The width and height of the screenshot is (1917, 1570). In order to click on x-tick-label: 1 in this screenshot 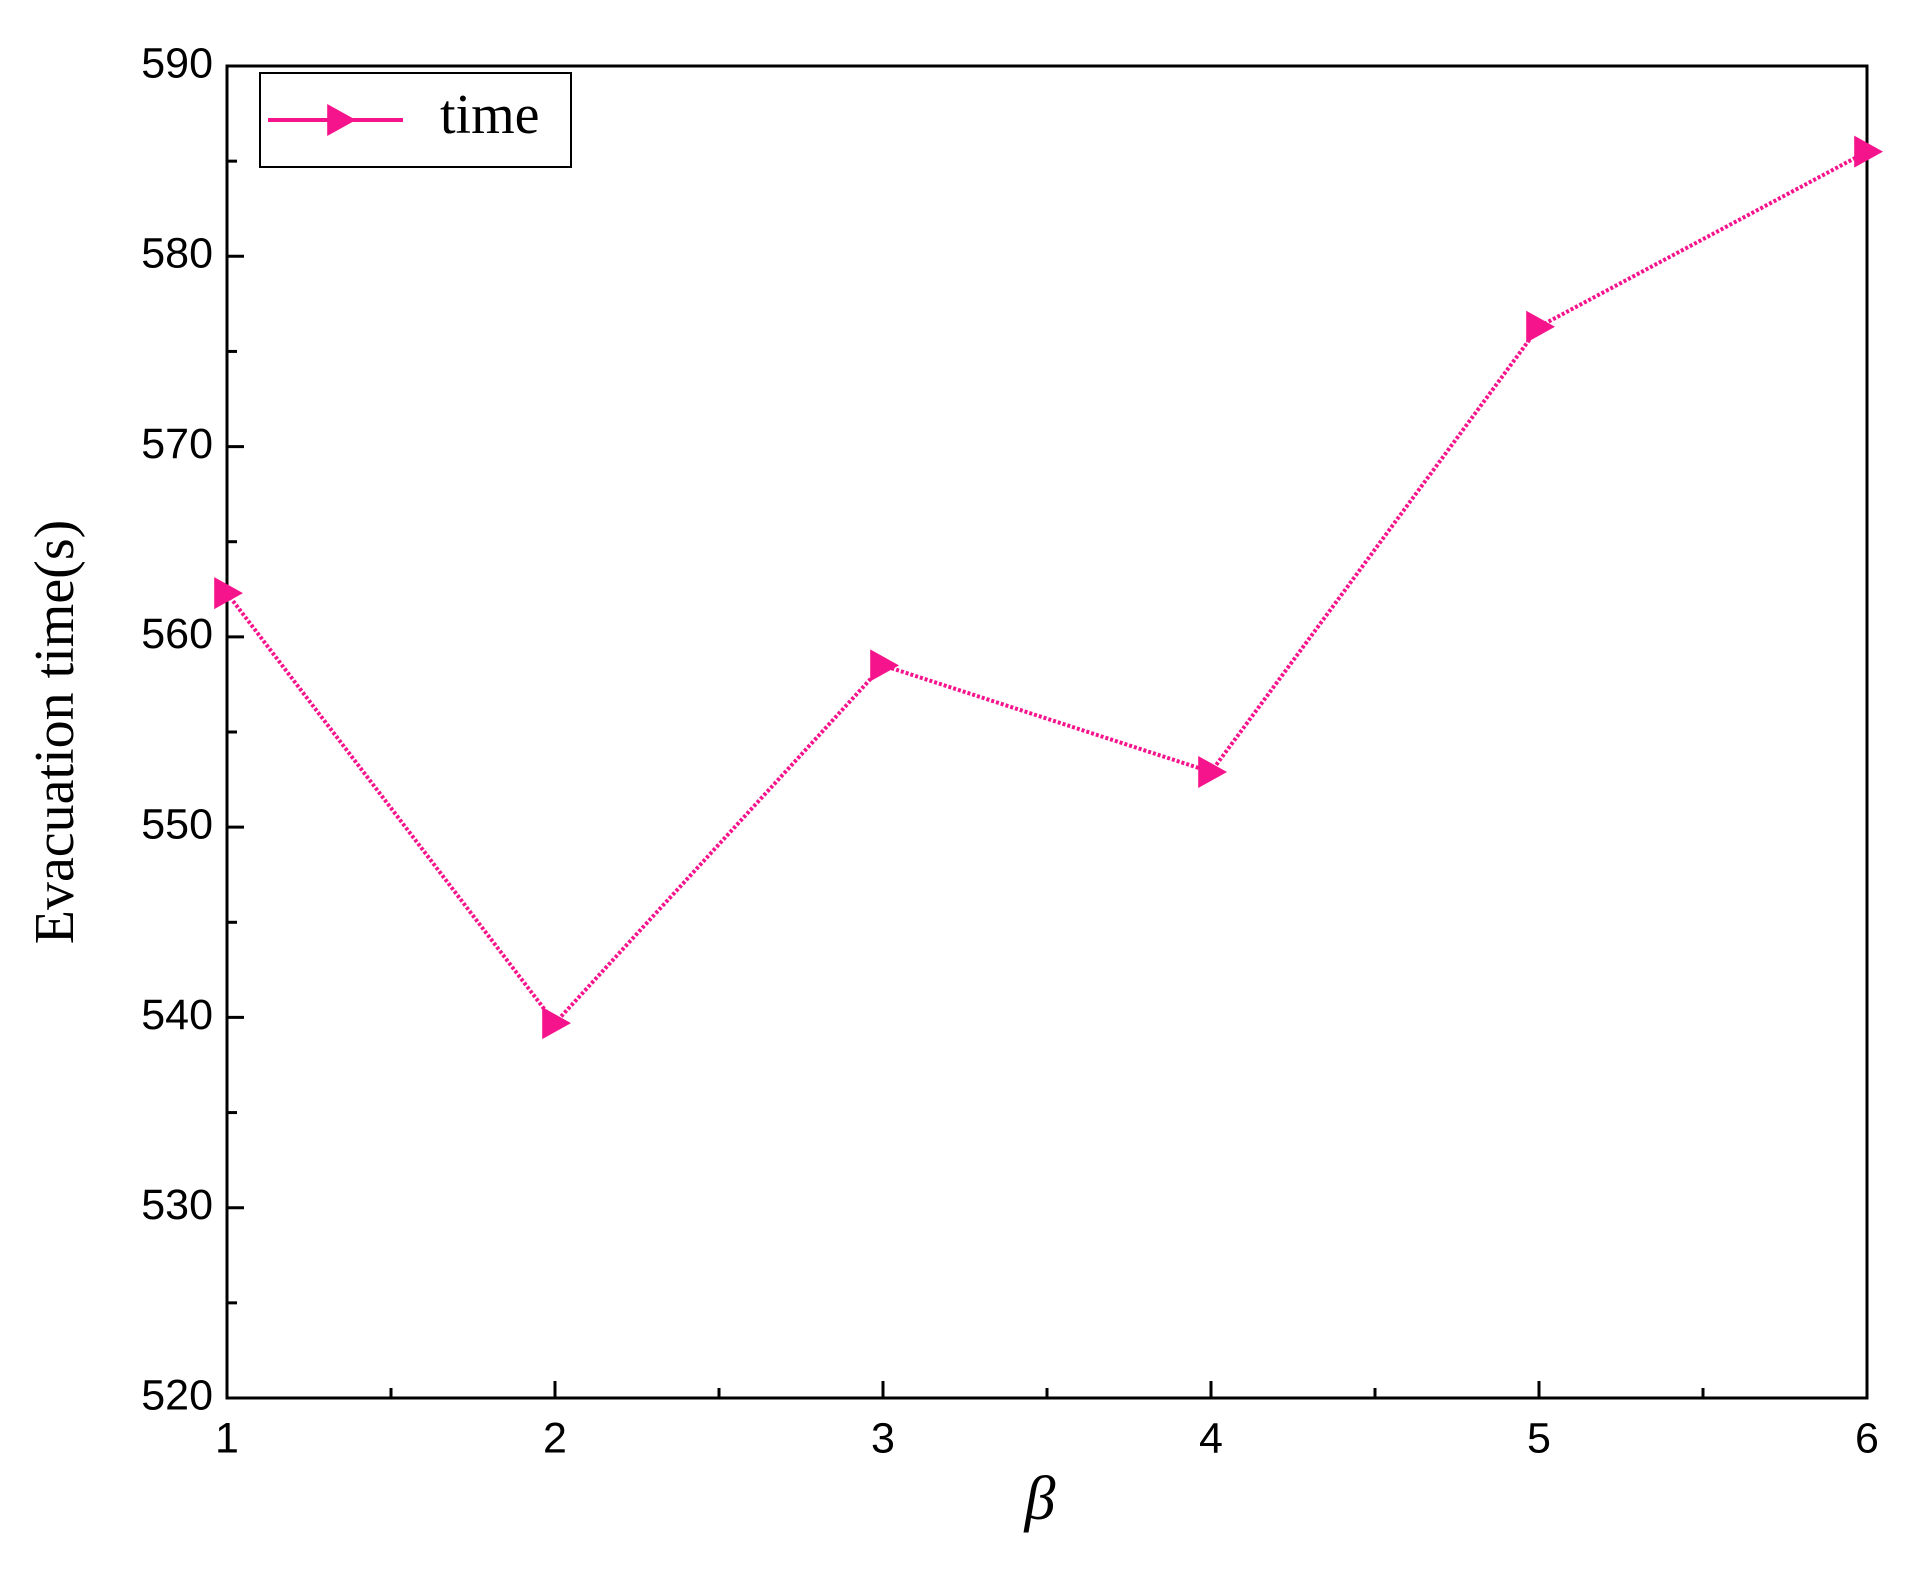, I will do `click(227, 1438)`.